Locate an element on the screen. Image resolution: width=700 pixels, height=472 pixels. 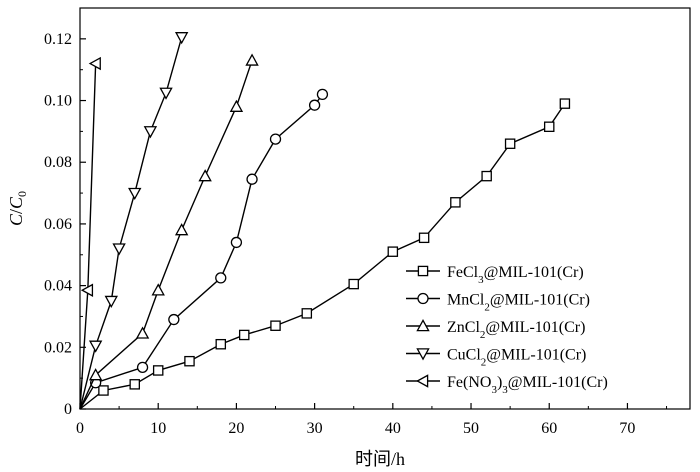
x-tick-label: 60 is located at coordinates (549, 428).